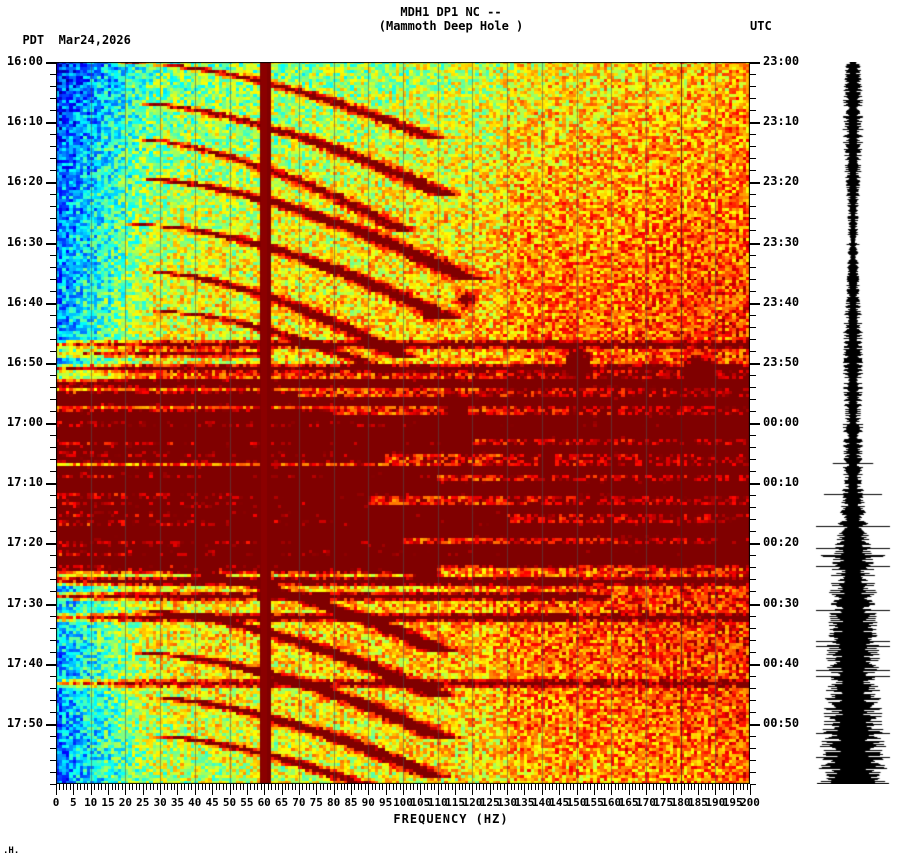  What do you see at coordinates (576, 802) in the screenshot?
I see `frequency-label-150: 150` at bounding box center [576, 802].